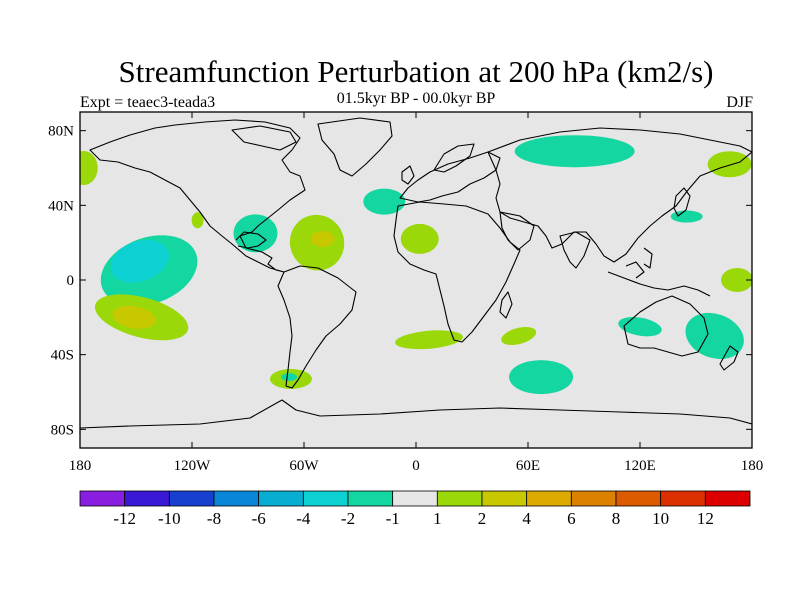 This screenshot has width=800, height=600. I want to click on colorbar-label: 8, so click(616, 518).